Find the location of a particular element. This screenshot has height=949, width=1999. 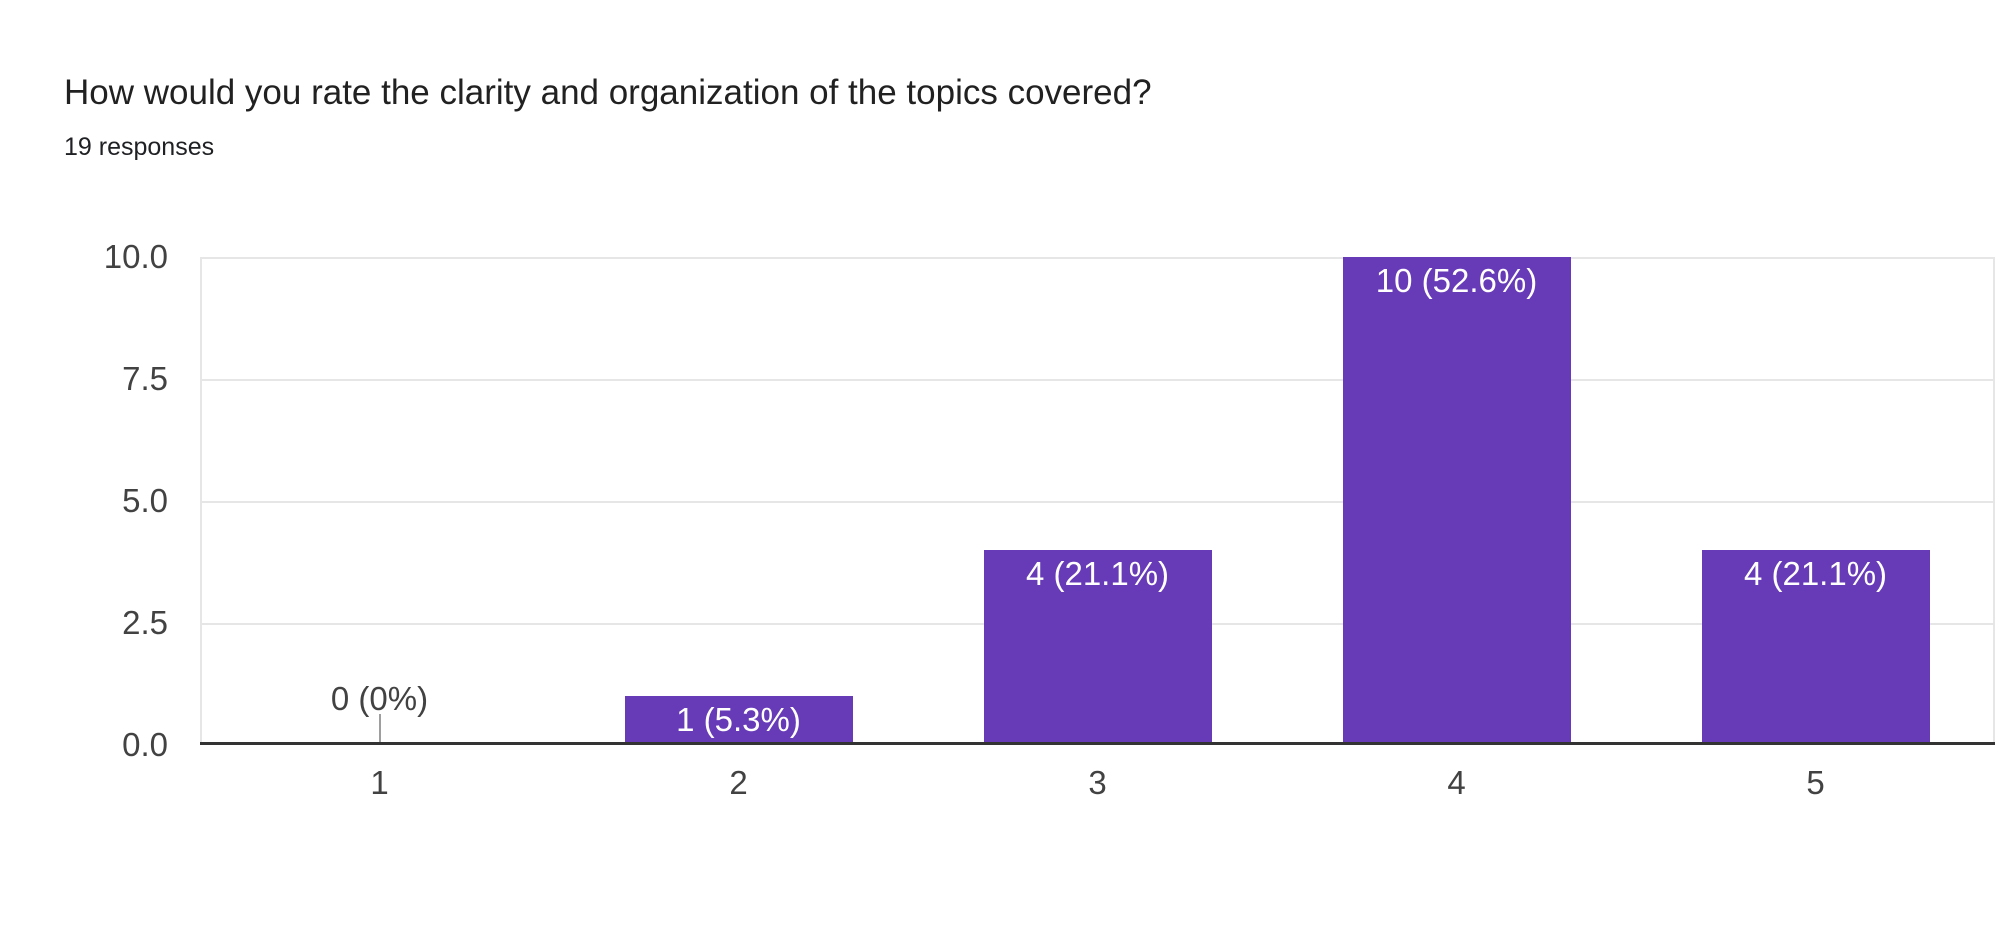

response-count: 19 responses is located at coordinates (139, 147).